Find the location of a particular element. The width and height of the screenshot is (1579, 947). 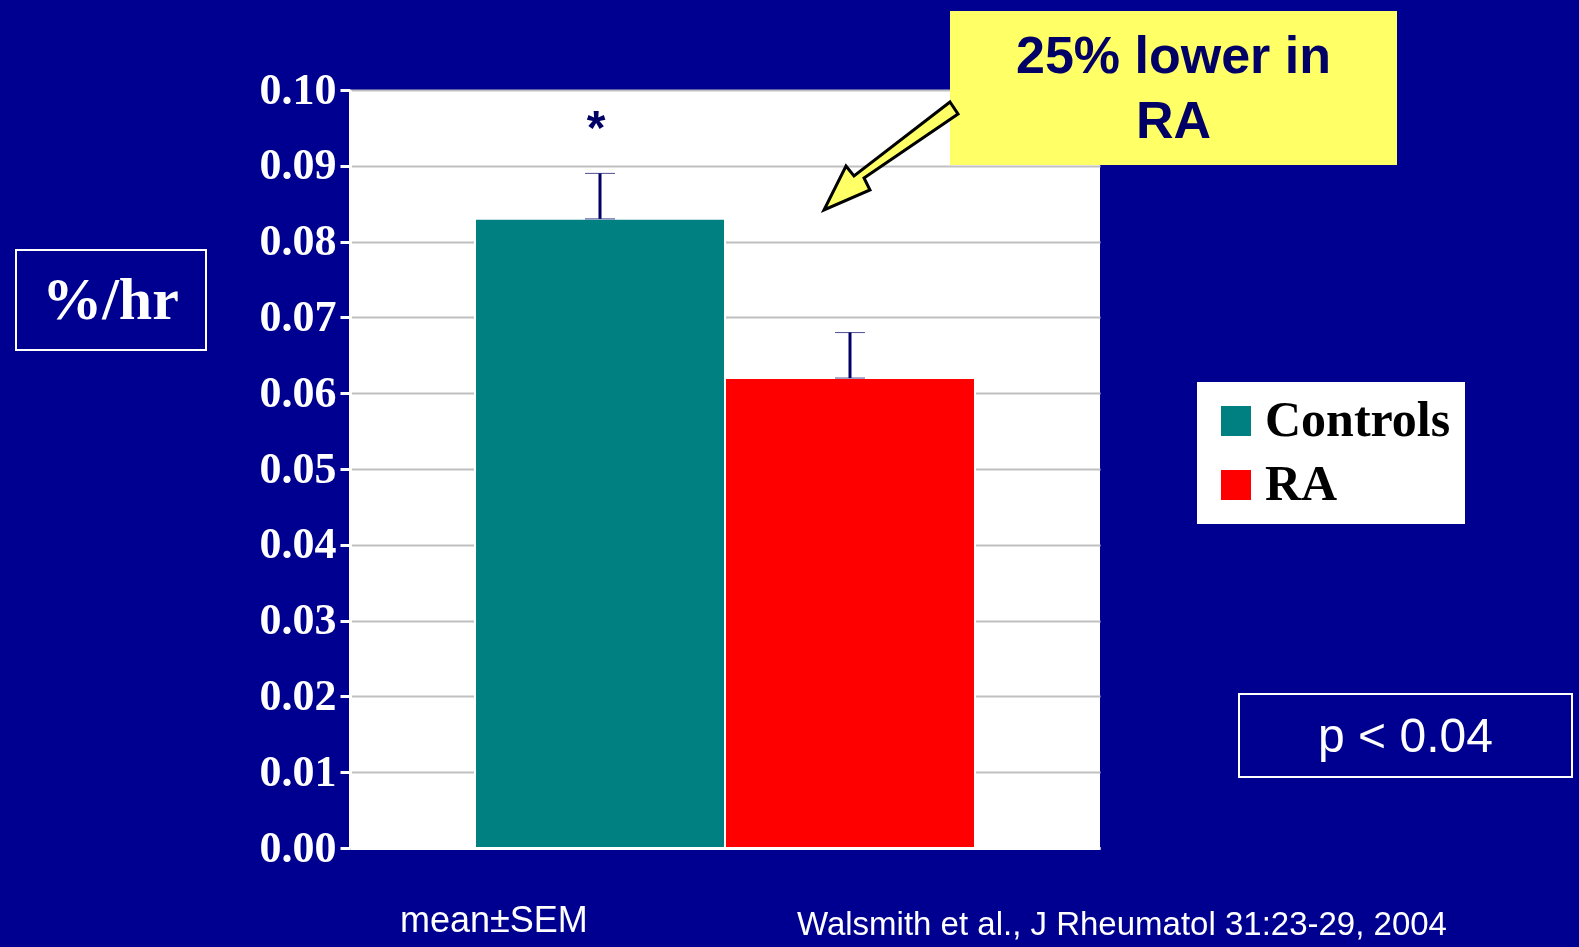

annotation: * is located at coordinates (596, 127).